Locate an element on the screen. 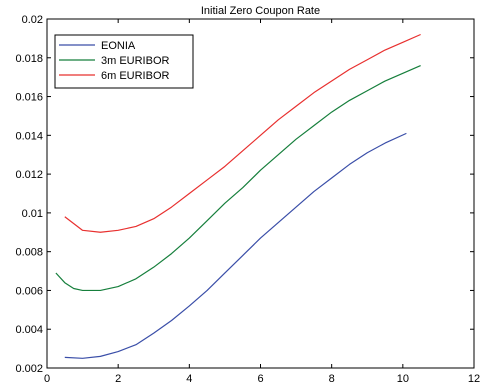 The width and height of the screenshot is (484, 387). y-tick-label: 0.004 is located at coordinates (29, 330).